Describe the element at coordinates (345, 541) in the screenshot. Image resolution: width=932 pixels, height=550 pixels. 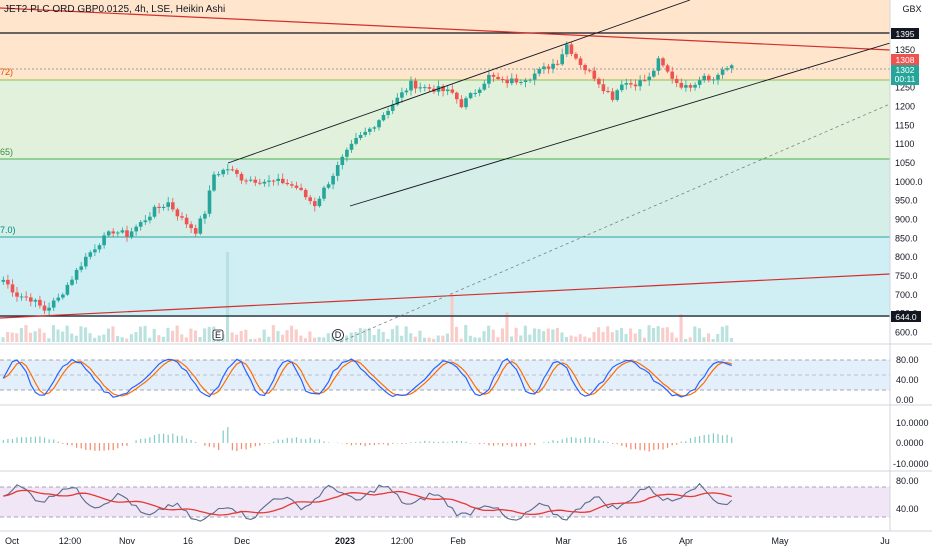
I see `time-axis-label: 2023` at that location.